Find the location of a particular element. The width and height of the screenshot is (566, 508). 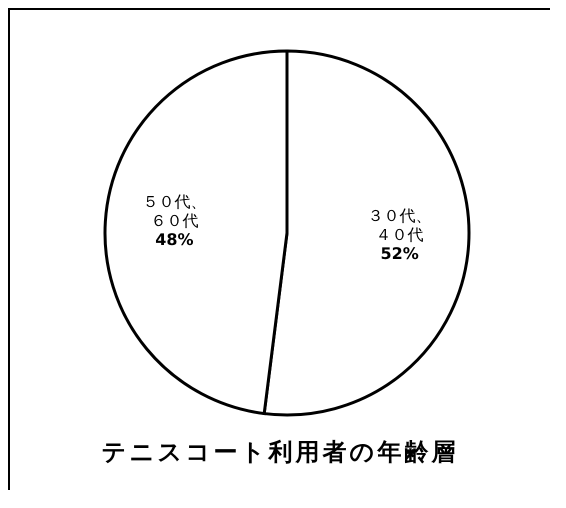

slice-label: ５０代、６０代 is located at coordinates (174, 211).